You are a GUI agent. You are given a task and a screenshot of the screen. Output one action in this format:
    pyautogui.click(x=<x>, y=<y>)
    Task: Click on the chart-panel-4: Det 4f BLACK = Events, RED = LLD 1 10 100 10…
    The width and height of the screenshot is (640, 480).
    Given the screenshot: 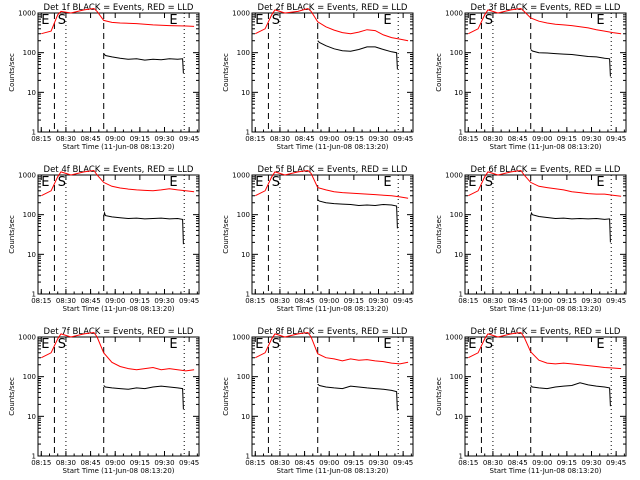 What is the action you would take?
    pyautogui.click(x=104, y=239)
    